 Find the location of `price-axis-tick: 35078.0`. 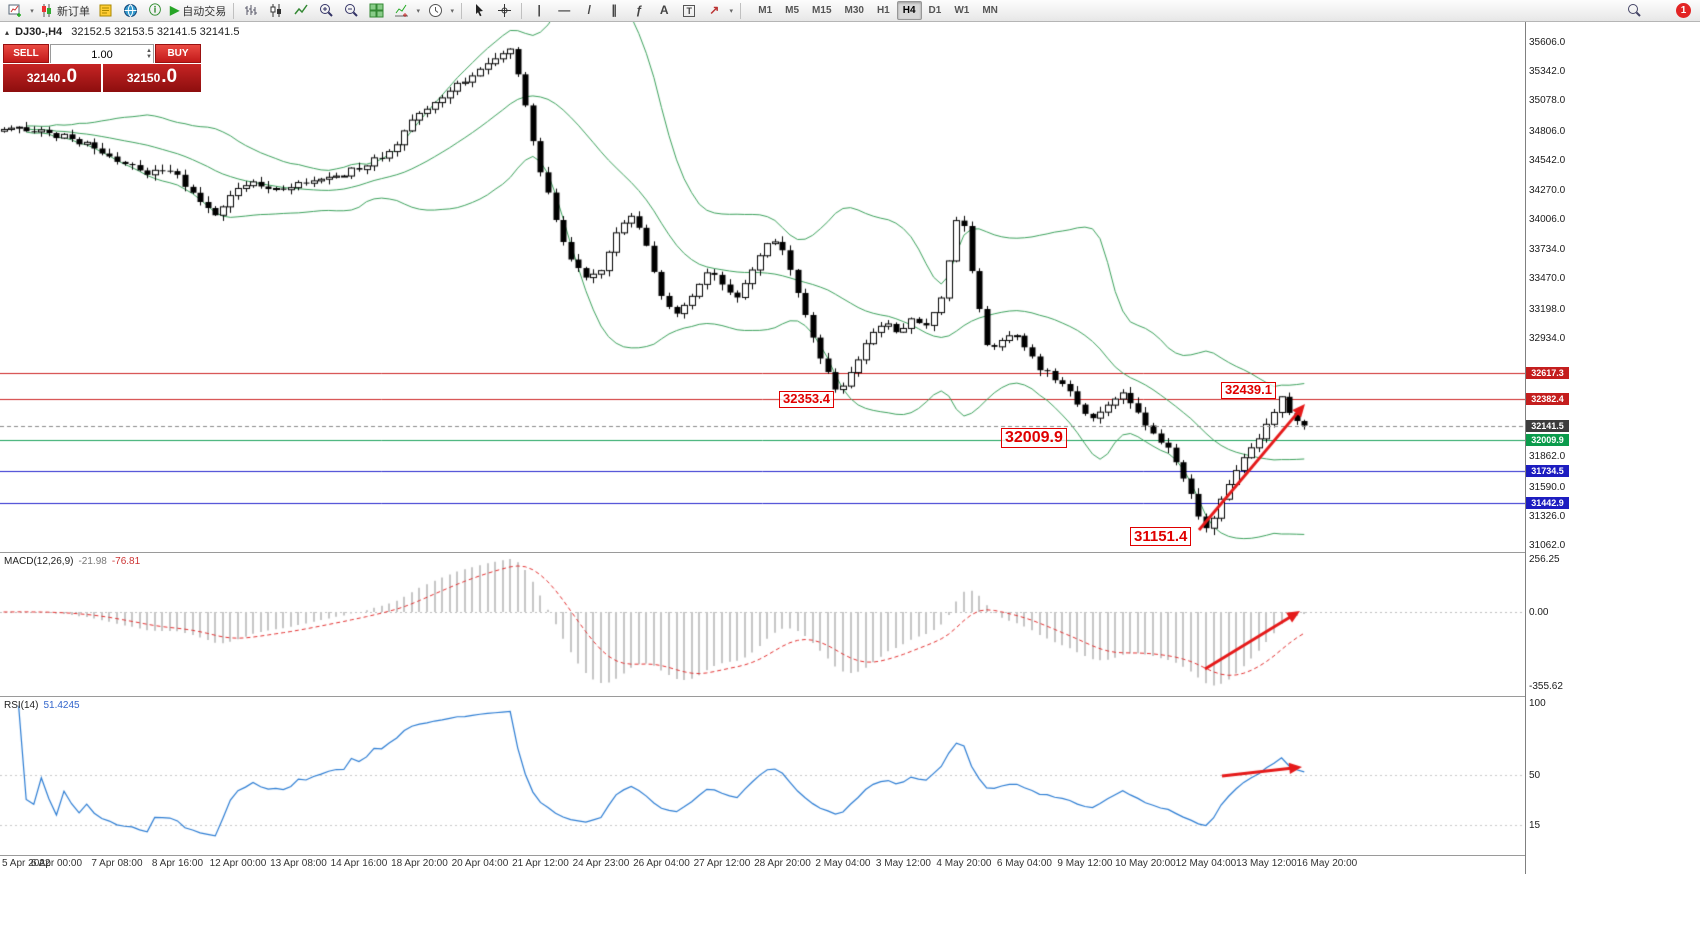

price-axis-tick: 35078.0 is located at coordinates (1547, 101).